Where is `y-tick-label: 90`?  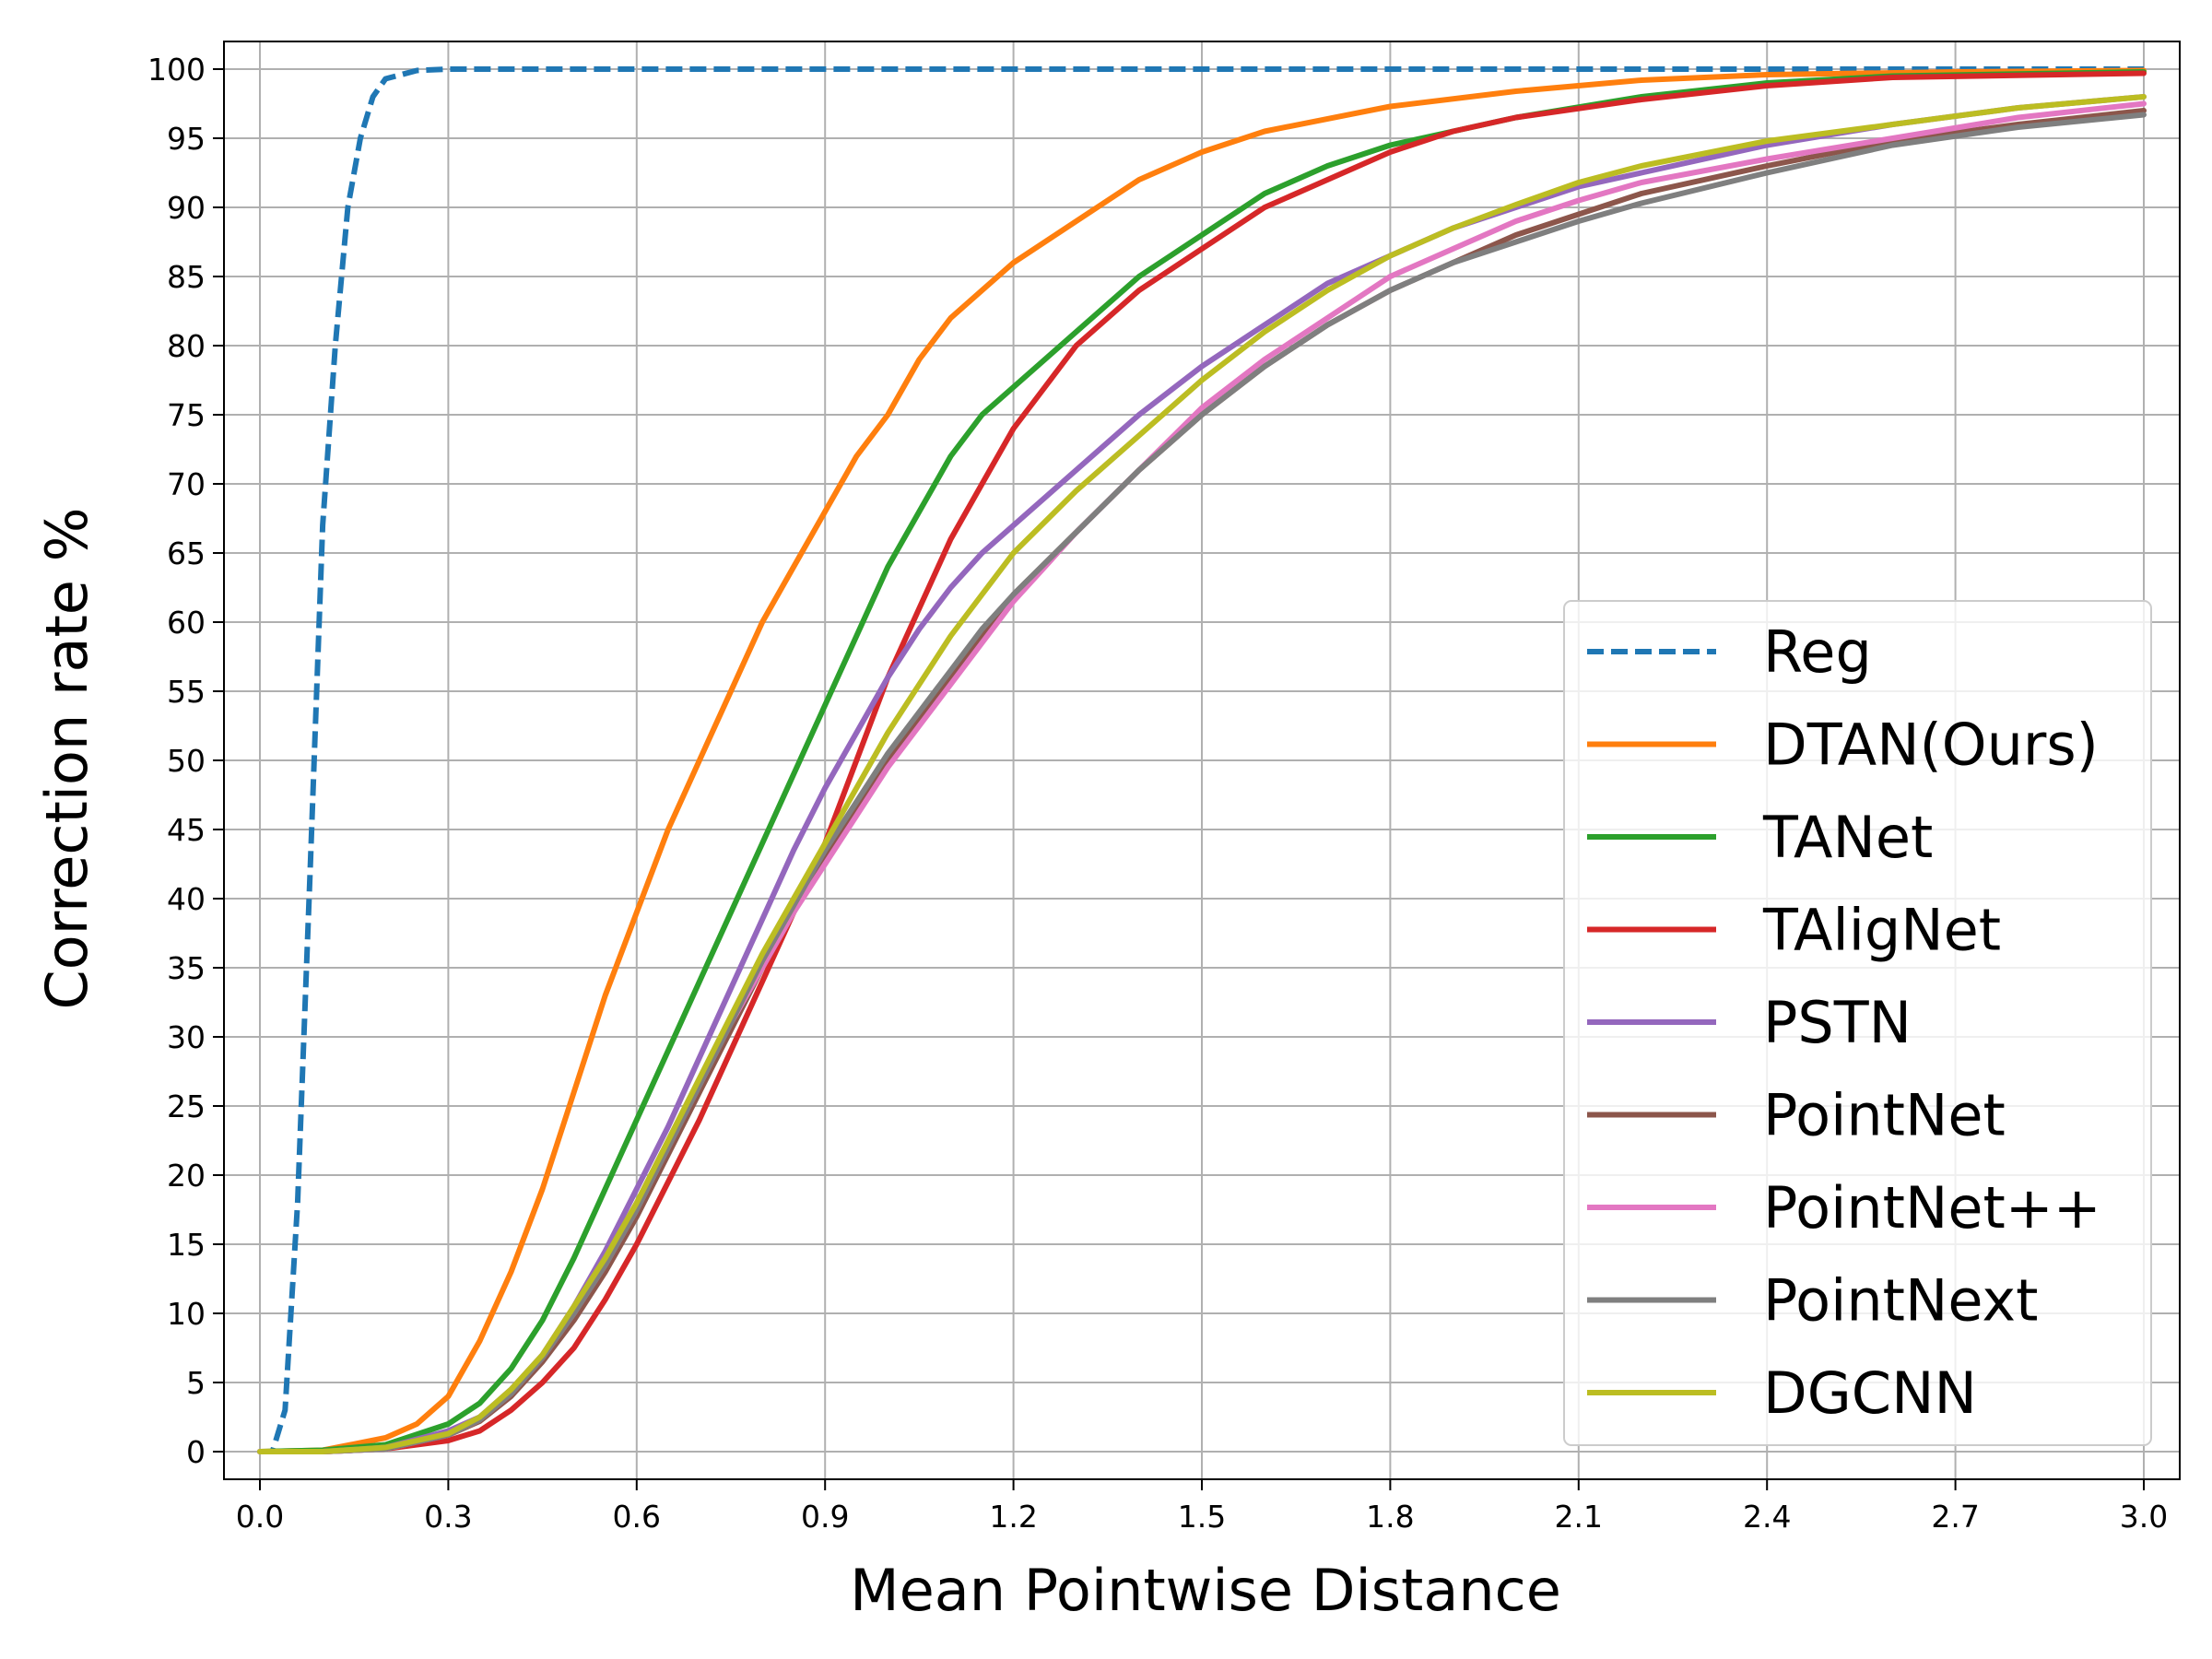
y-tick-label: 90 is located at coordinates (186, 208).